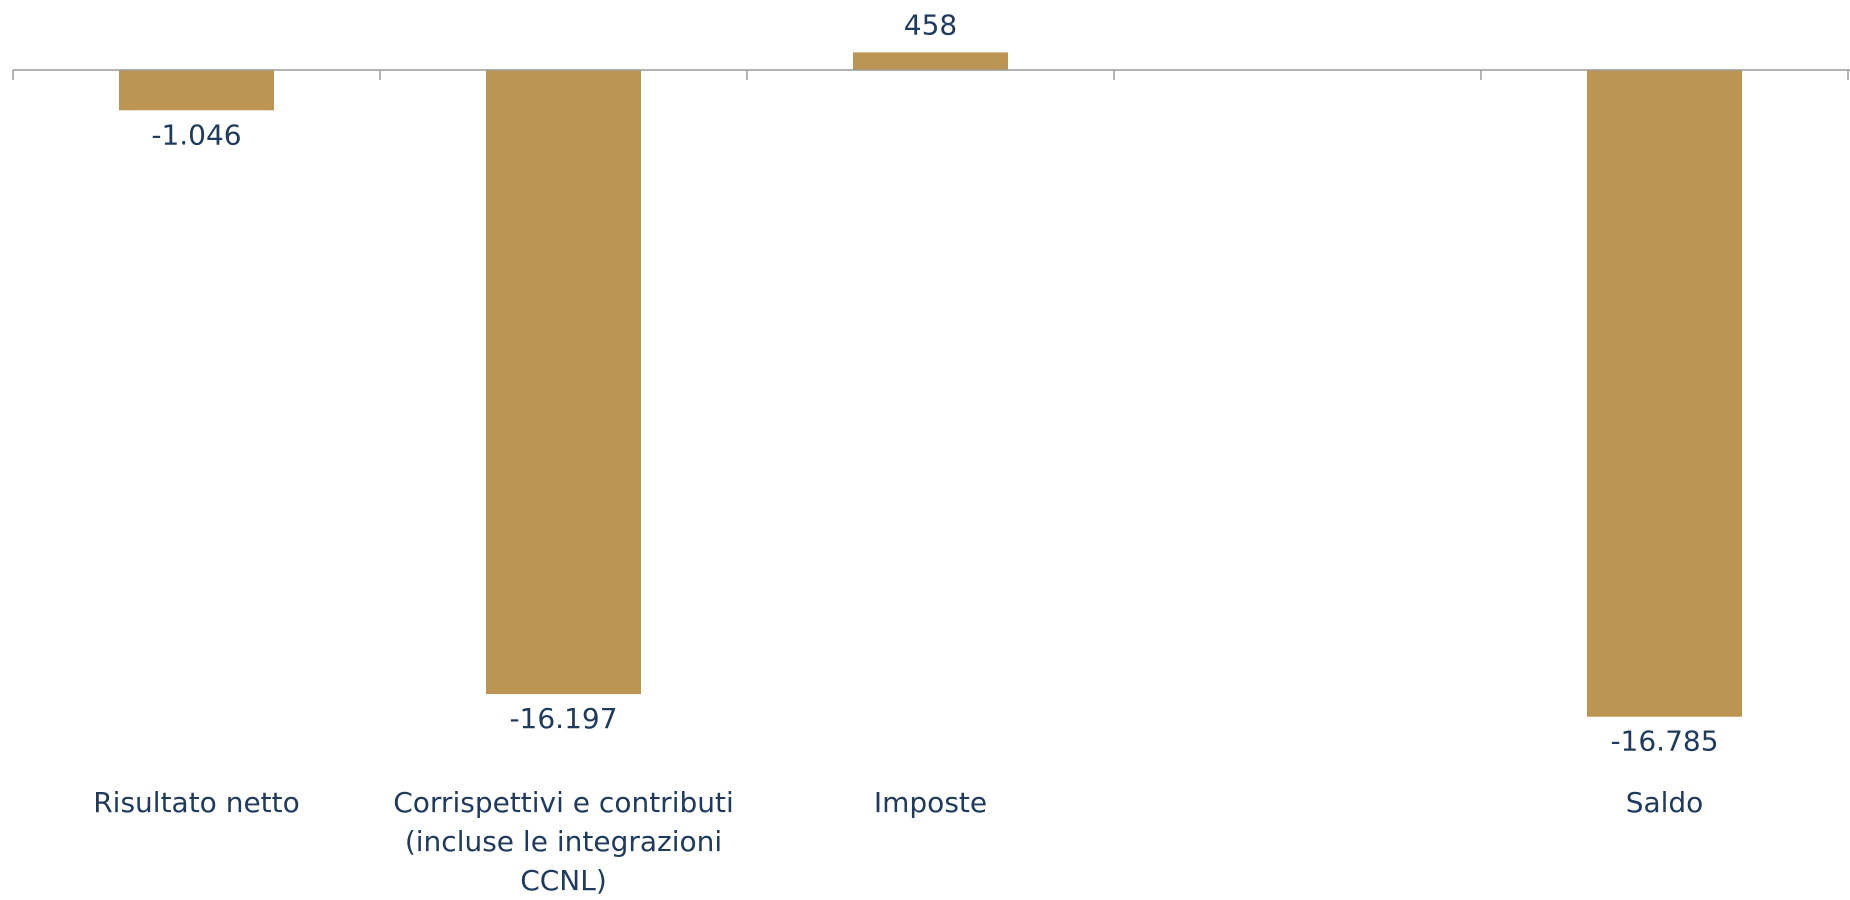  I want to click on data-label: 458, so click(930, 24).